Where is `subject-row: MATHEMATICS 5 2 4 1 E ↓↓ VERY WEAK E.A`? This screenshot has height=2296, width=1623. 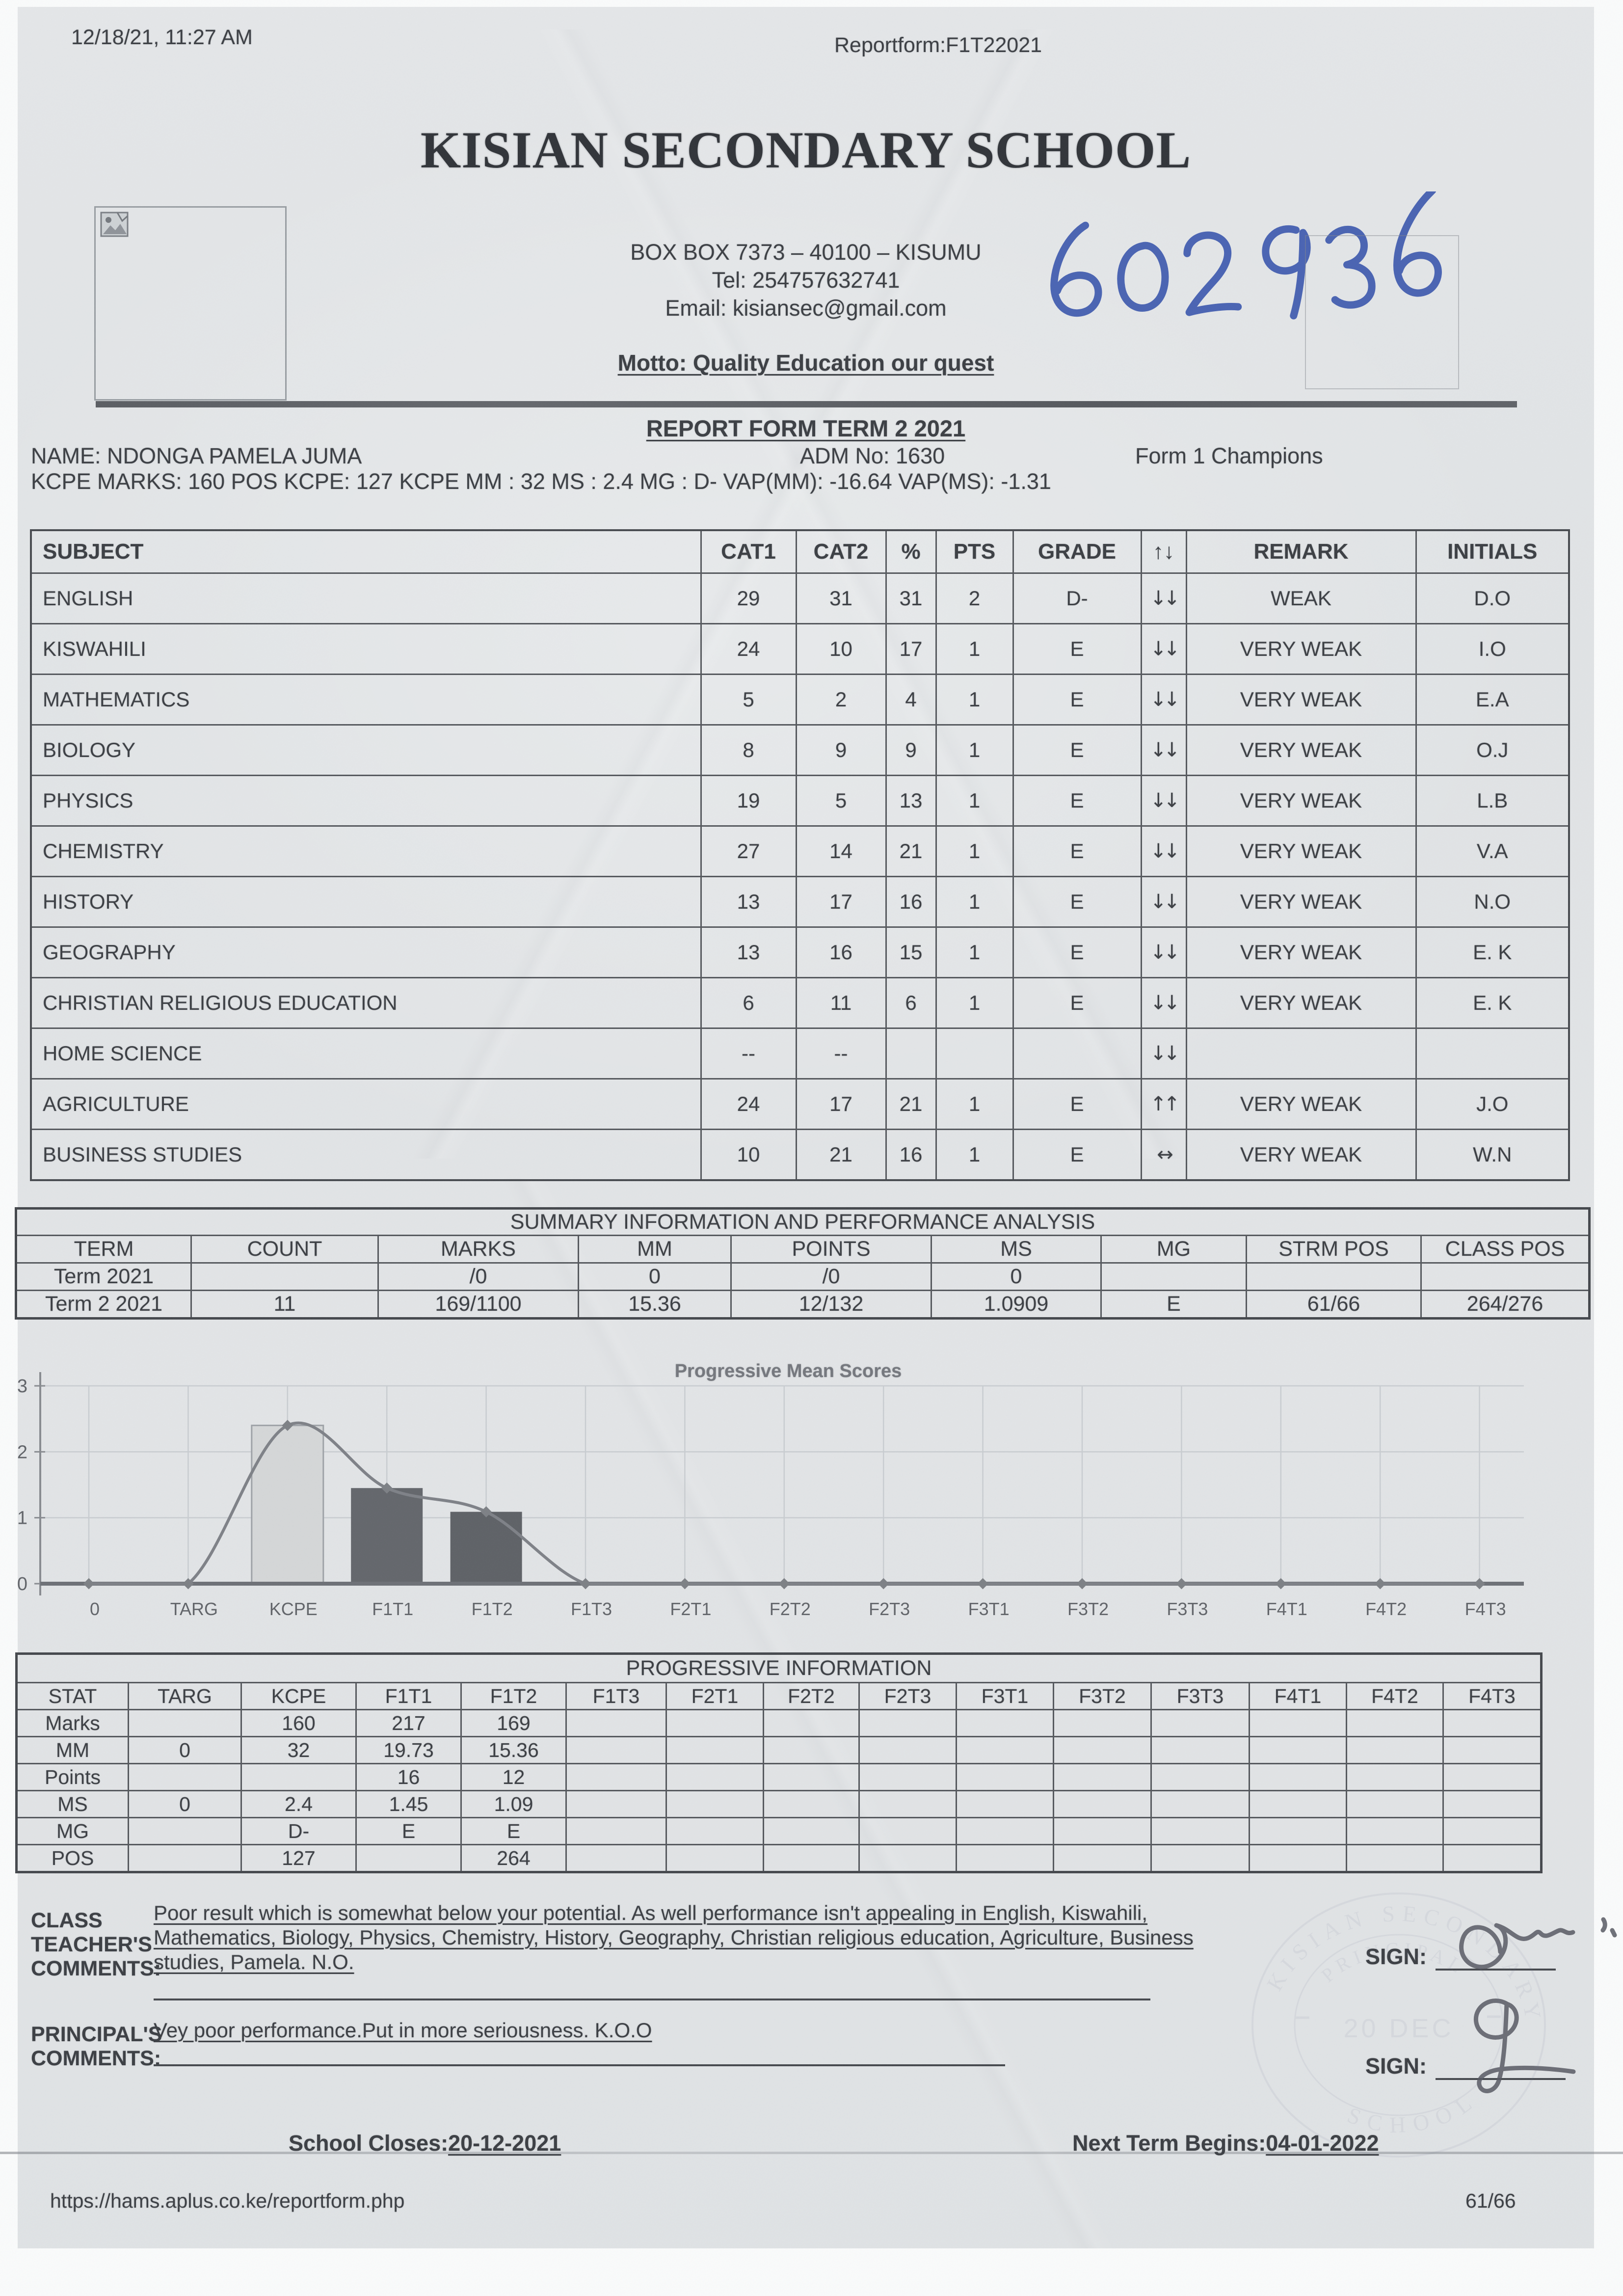
subject-row: MATHEMATICS 5 2 4 1 E ↓↓ VERY WEAK E.A is located at coordinates (800, 700).